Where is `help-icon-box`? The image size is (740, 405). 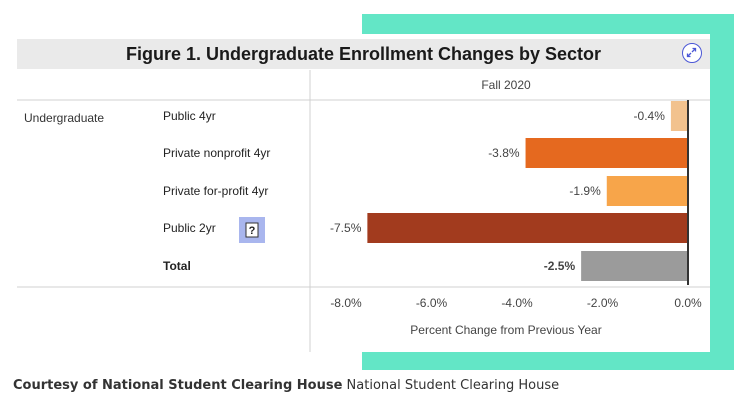 help-icon-box is located at coordinates (252, 230).